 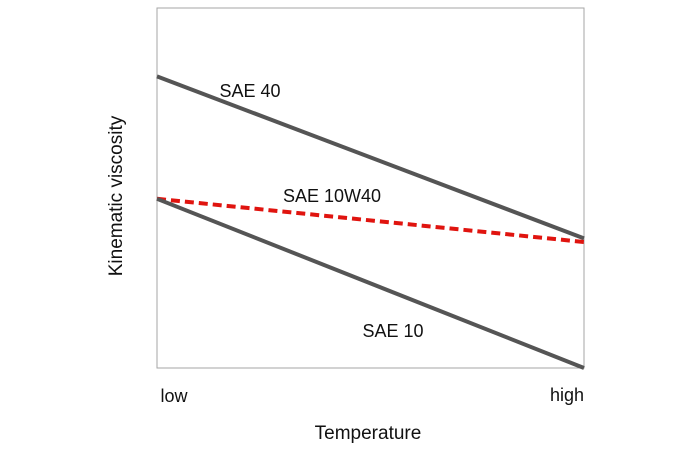 I want to click on series-line-sae-10w40, so click(x=370, y=220).